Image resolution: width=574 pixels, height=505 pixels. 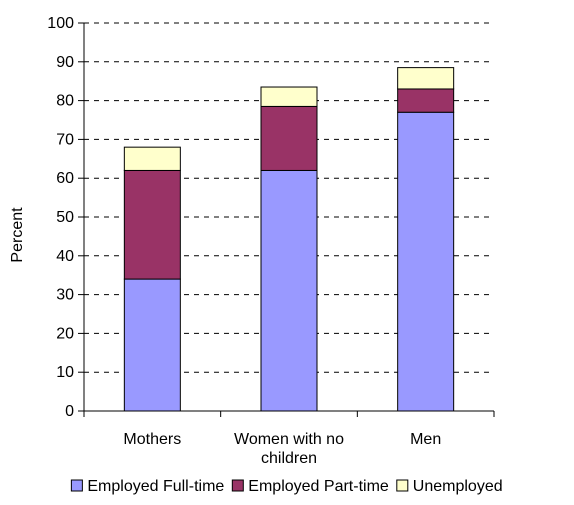 I want to click on y-tick-label: 40, so click(x=65, y=256).